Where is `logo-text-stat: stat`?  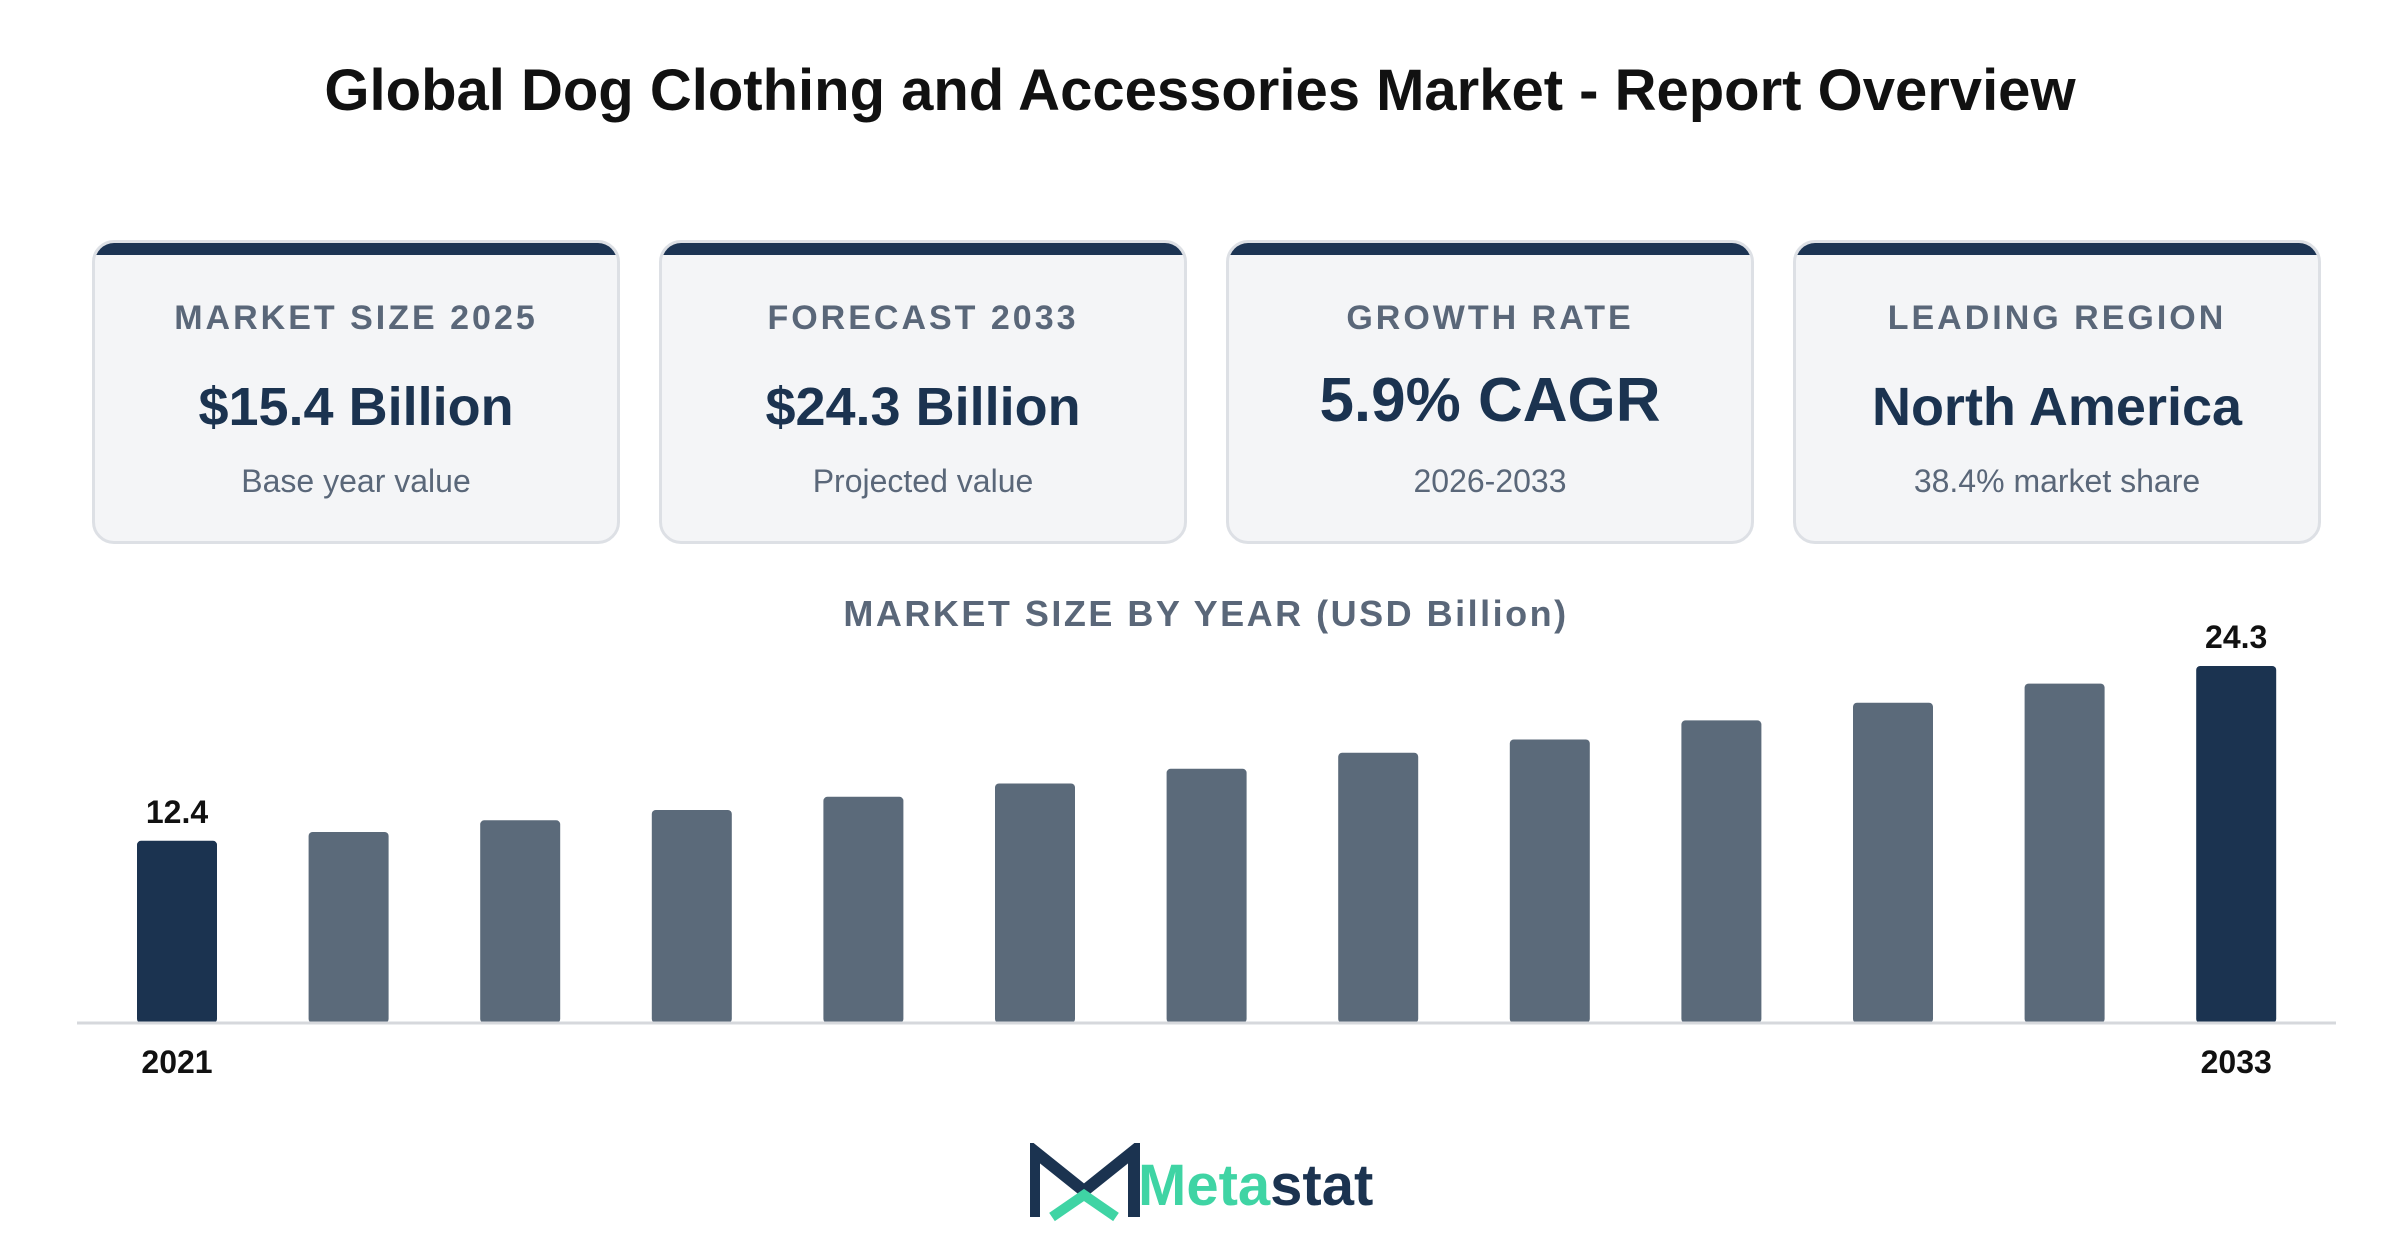
logo-text-stat: stat is located at coordinates (1321, 1185).